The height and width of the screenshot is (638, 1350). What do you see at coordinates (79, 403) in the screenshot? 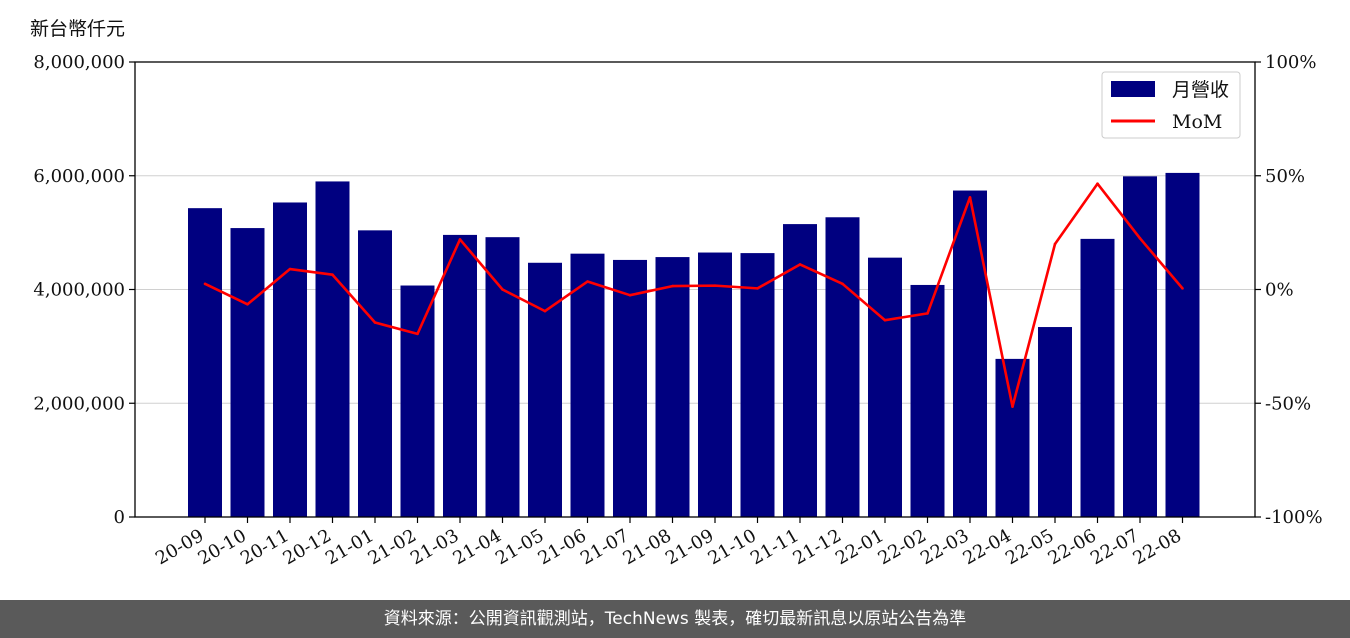
I see `left-tick-label: 2,000,000` at bounding box center [79, 403].